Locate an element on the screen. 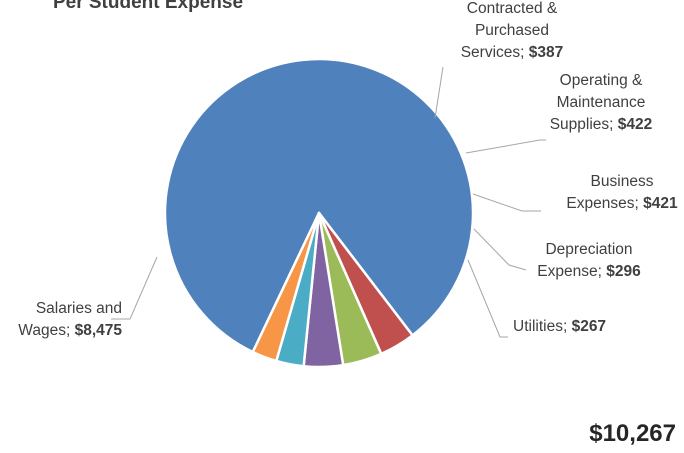  slice-label: Contracted & Purchased Services; $387 is located at coordinates (512, 30).